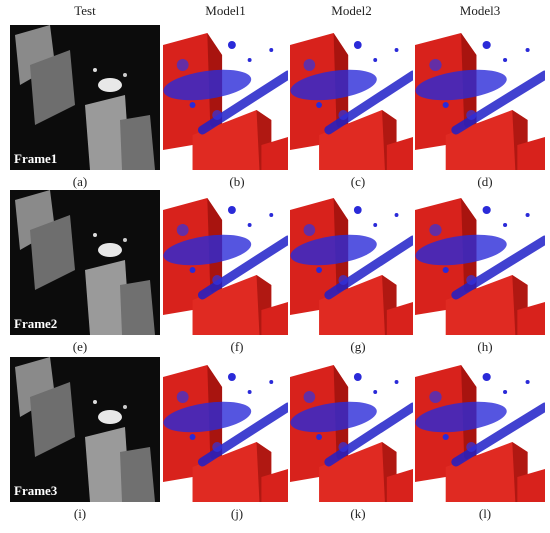  Describe the element at coordinates (351, 10) in the screenshot. I see `column-header: Model2` at that location.